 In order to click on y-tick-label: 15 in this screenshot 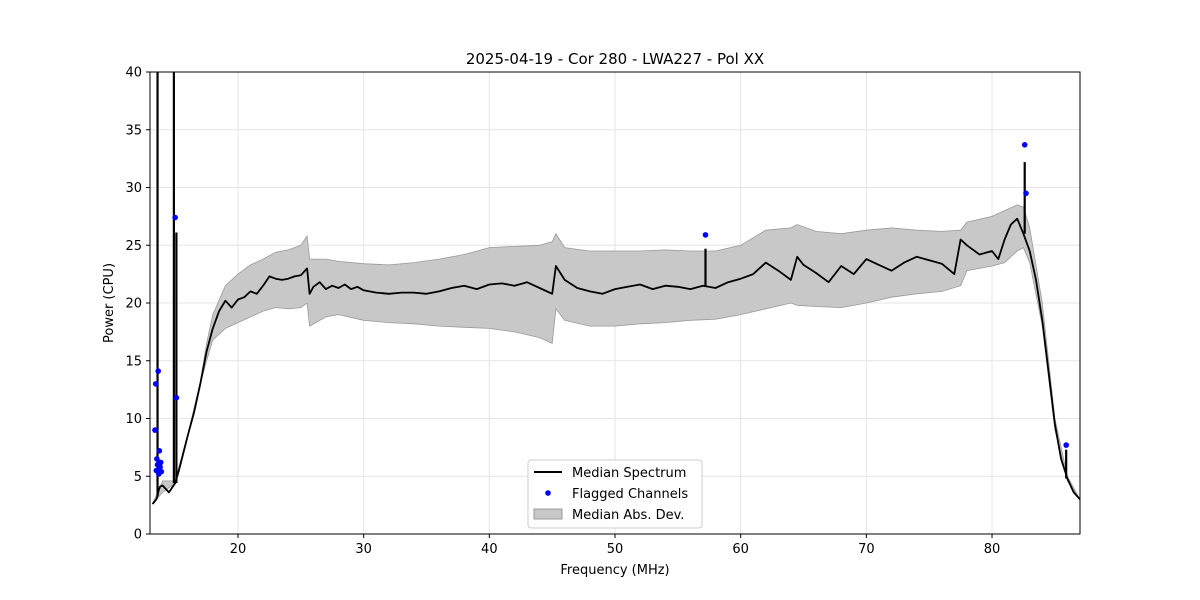, I will do `click(133, 361)`.